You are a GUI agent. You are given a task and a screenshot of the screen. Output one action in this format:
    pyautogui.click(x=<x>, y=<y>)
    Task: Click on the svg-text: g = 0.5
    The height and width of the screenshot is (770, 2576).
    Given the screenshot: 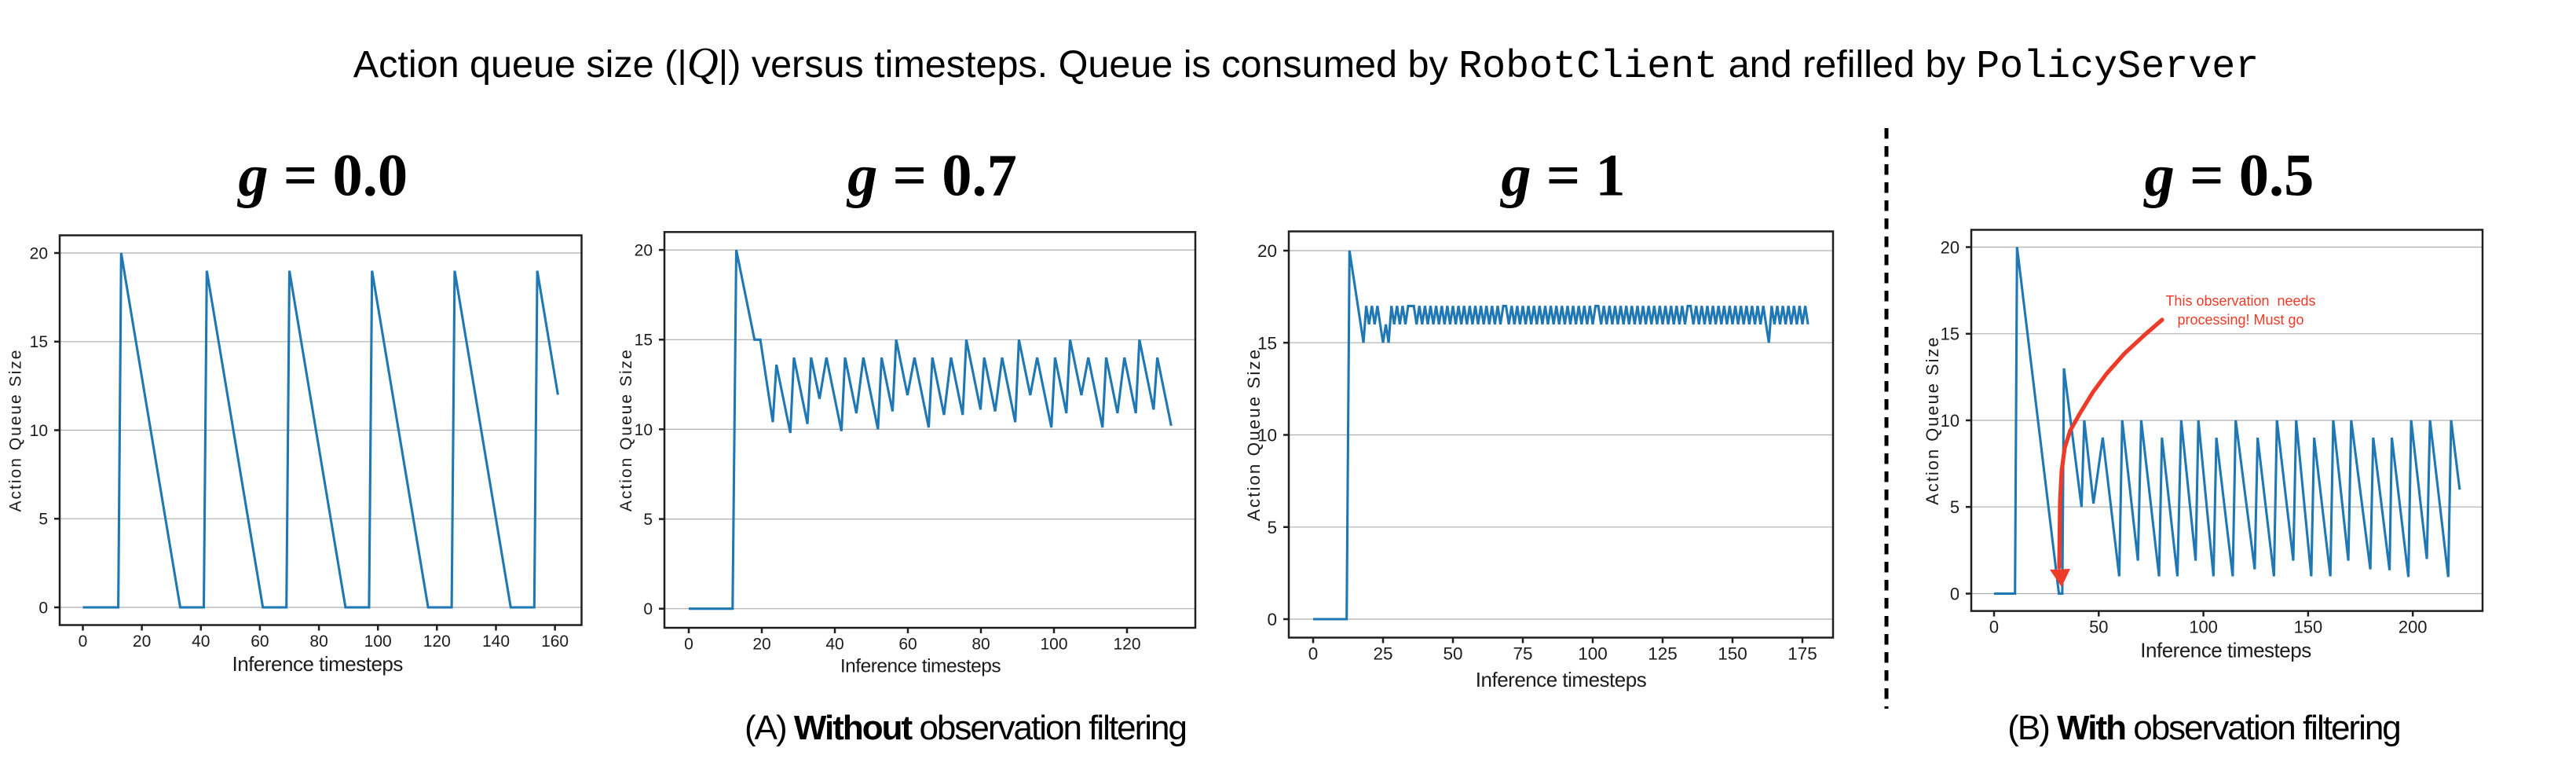 What is the action you would take?
    pyautogui.click(x=2228, y=175)
    